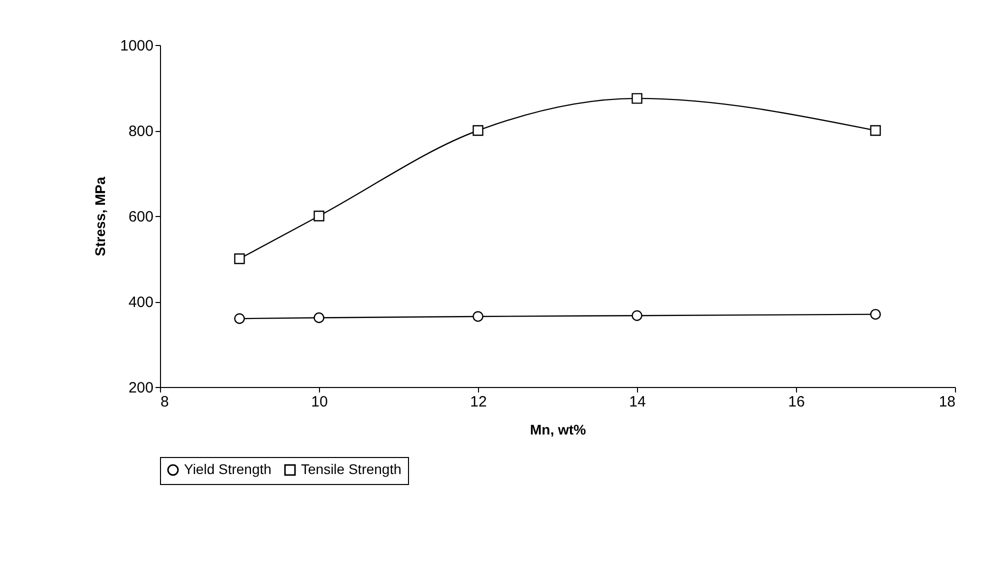 The height and width of the screenshot is (569, 984). What do you see at coordinates (947, 402) in the screenshot?
I see `x-tick-label: 18` at bounding box center [947, 402].